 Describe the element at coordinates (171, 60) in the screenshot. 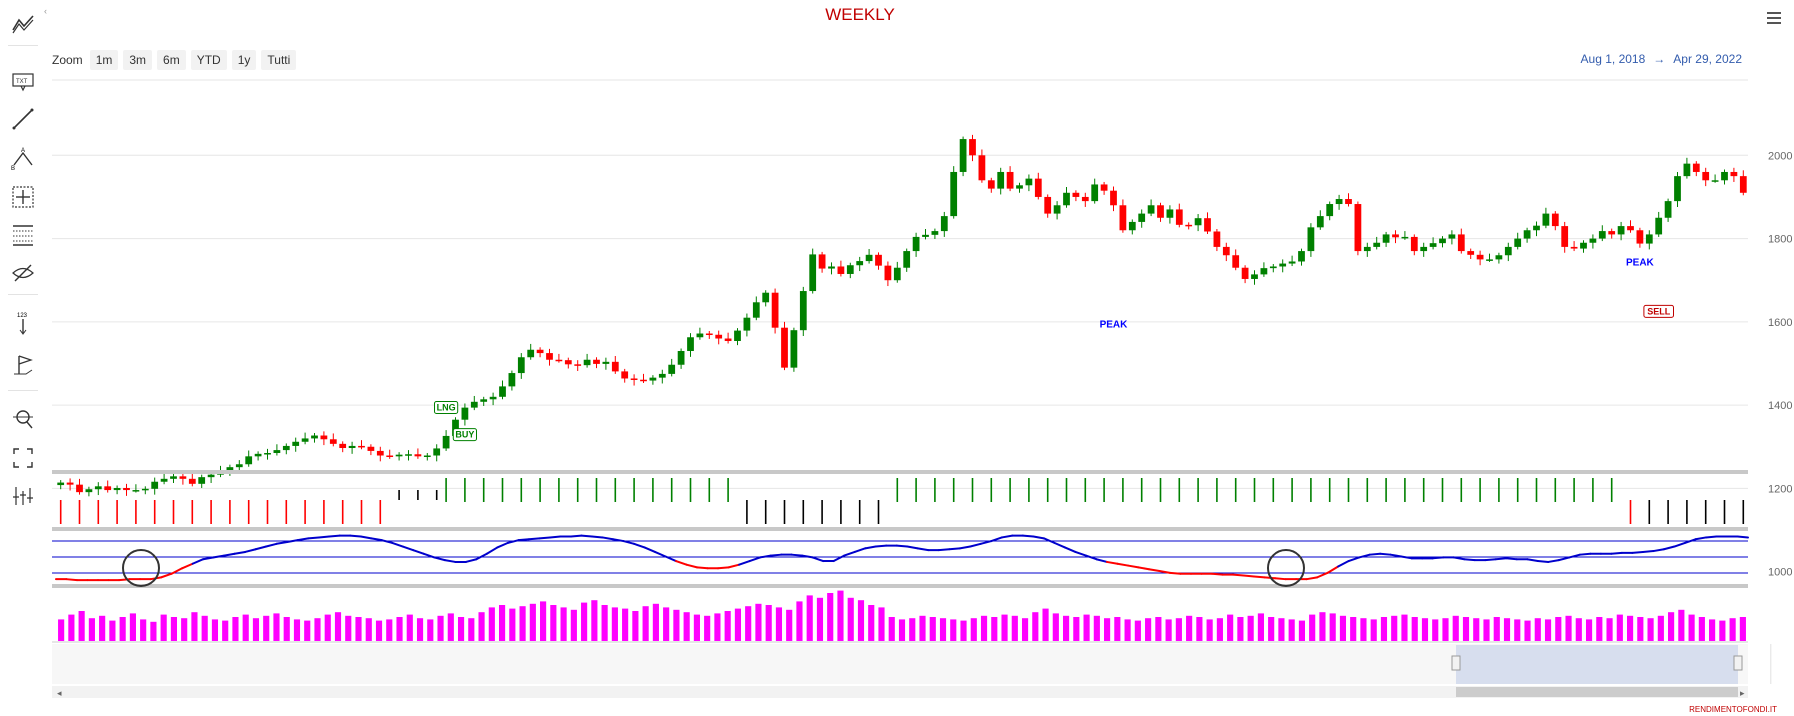

I see `zoom-6m-button: 6m` at that location.